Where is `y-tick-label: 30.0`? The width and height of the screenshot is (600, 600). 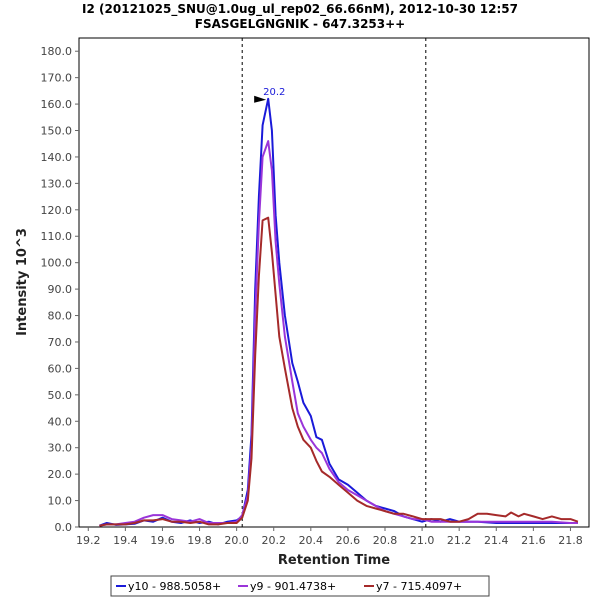 y-tick-label: 30.0 is located at coordinates (60, 448).